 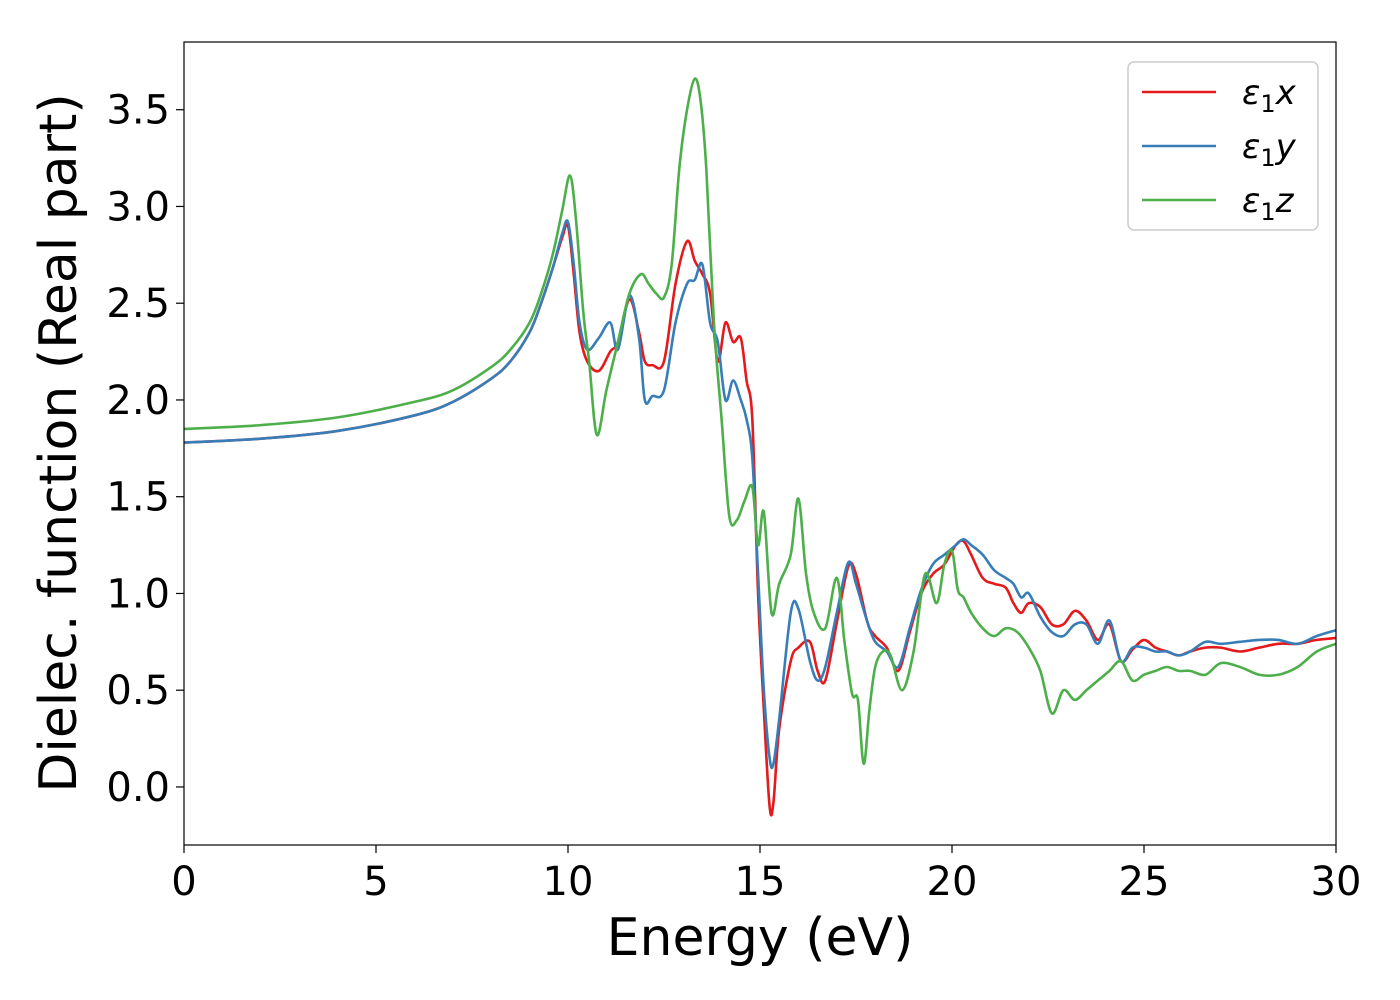 I want to click on y-axis-label: Dielec. function (Real part), so click(x=59, y=442).